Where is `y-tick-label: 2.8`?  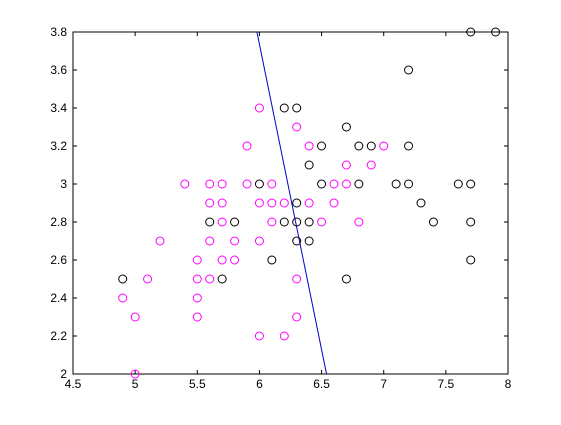 y-tick-label: 2.8 is located at coordinates (58, 222).